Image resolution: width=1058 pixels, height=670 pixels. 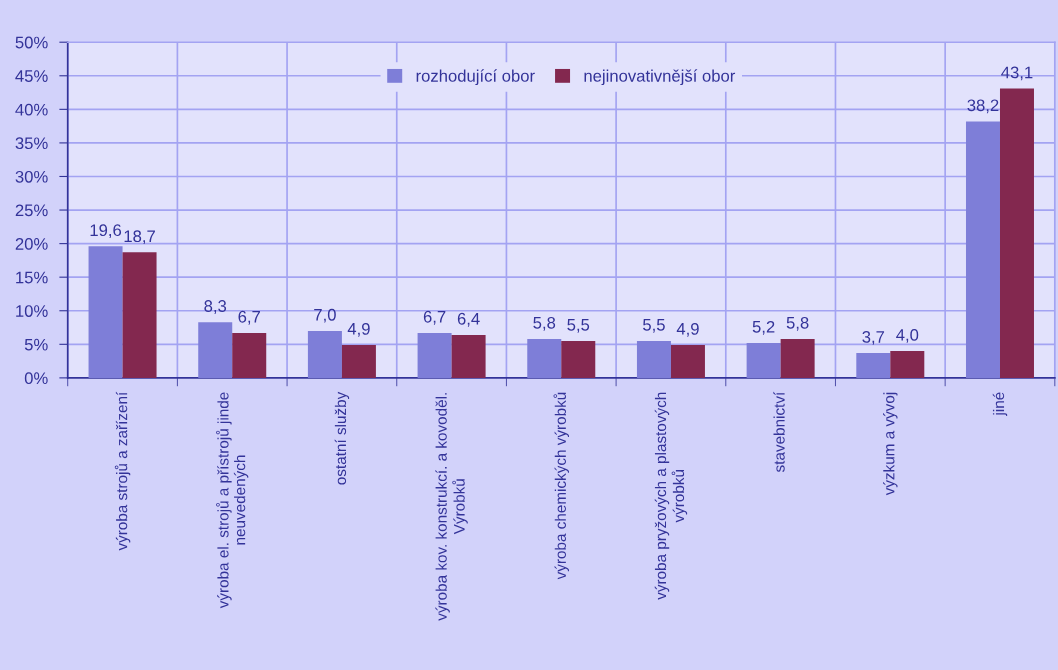 I want to click on x-tick-label: výroba pryžových a plastových výrobků, so click(x=671, y=496).